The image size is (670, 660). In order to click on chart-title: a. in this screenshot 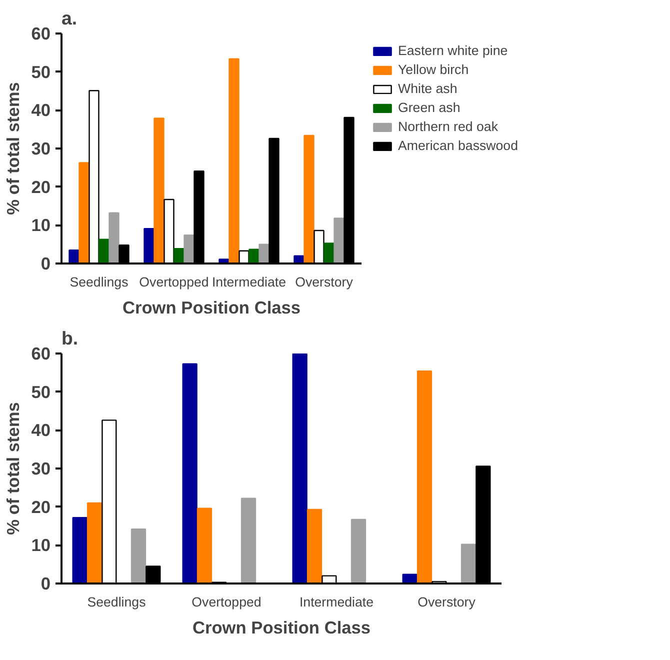, I will do `click(70, 18)`.